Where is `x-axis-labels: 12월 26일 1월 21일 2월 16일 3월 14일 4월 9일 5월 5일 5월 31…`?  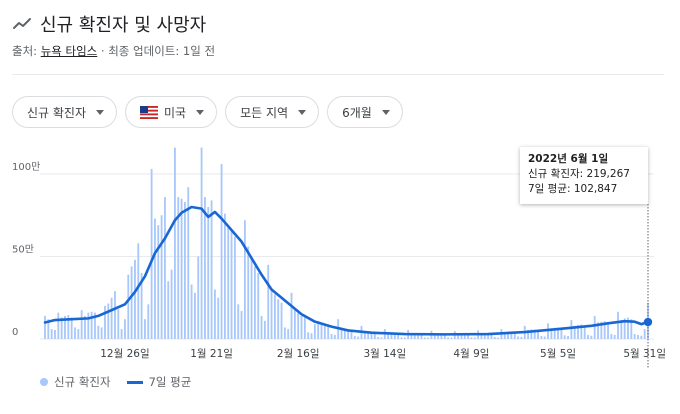 x-axis-labels: 12월 26일 1월 21일 2월 16일 3월 14일 4월 9일 5월 5일 5월 31… is located at coordinates (383, 353).